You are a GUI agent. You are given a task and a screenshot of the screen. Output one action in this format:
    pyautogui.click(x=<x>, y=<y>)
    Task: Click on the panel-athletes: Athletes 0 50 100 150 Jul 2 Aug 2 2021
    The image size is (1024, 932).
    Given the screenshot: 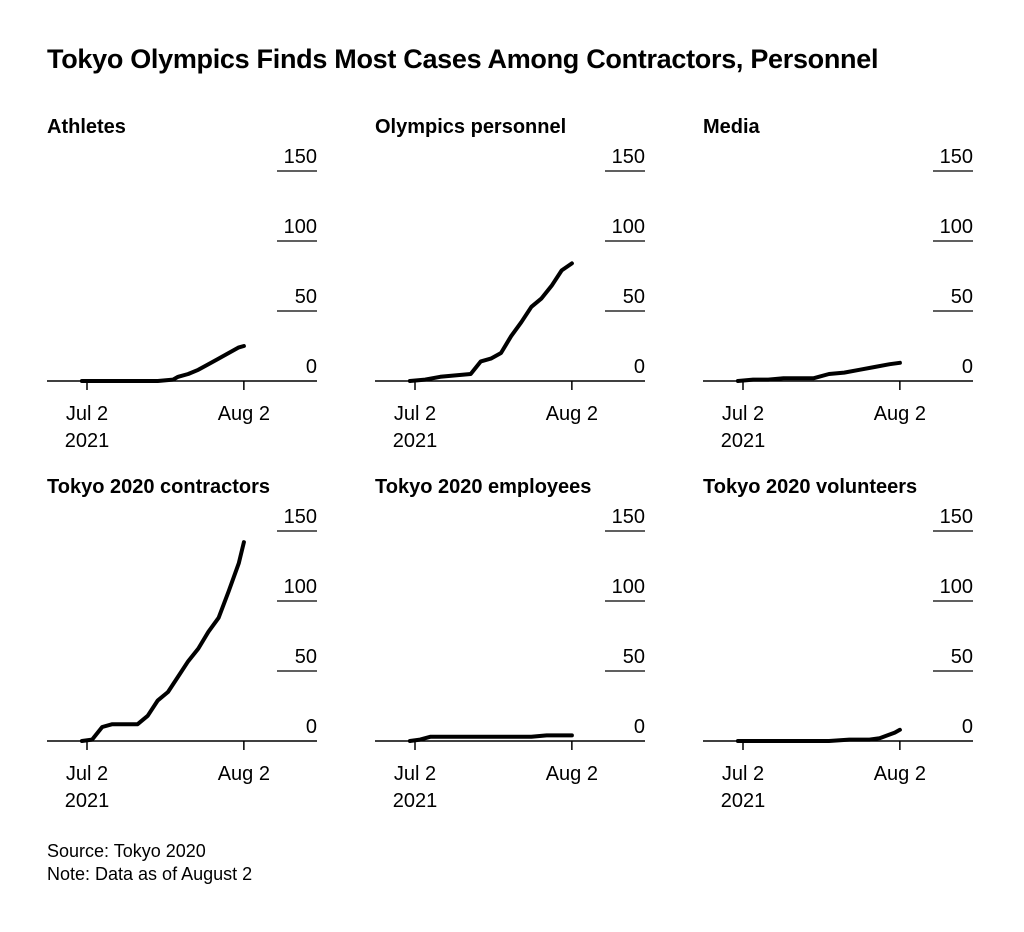 What is the action you would take?
    pyautogui.click(x=202, y=284)
    